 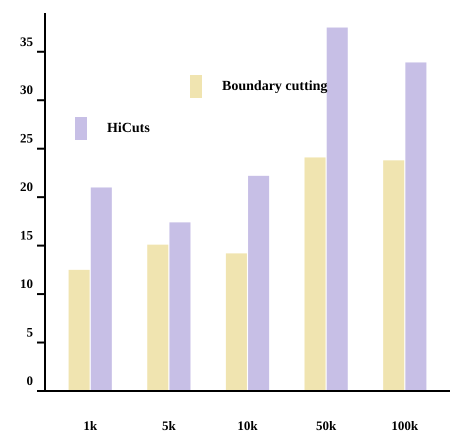 What do you see at coordinates (247, 425) in the screenshot?
I see `x-tick-label: 10k` at bounding box center [247, 425].